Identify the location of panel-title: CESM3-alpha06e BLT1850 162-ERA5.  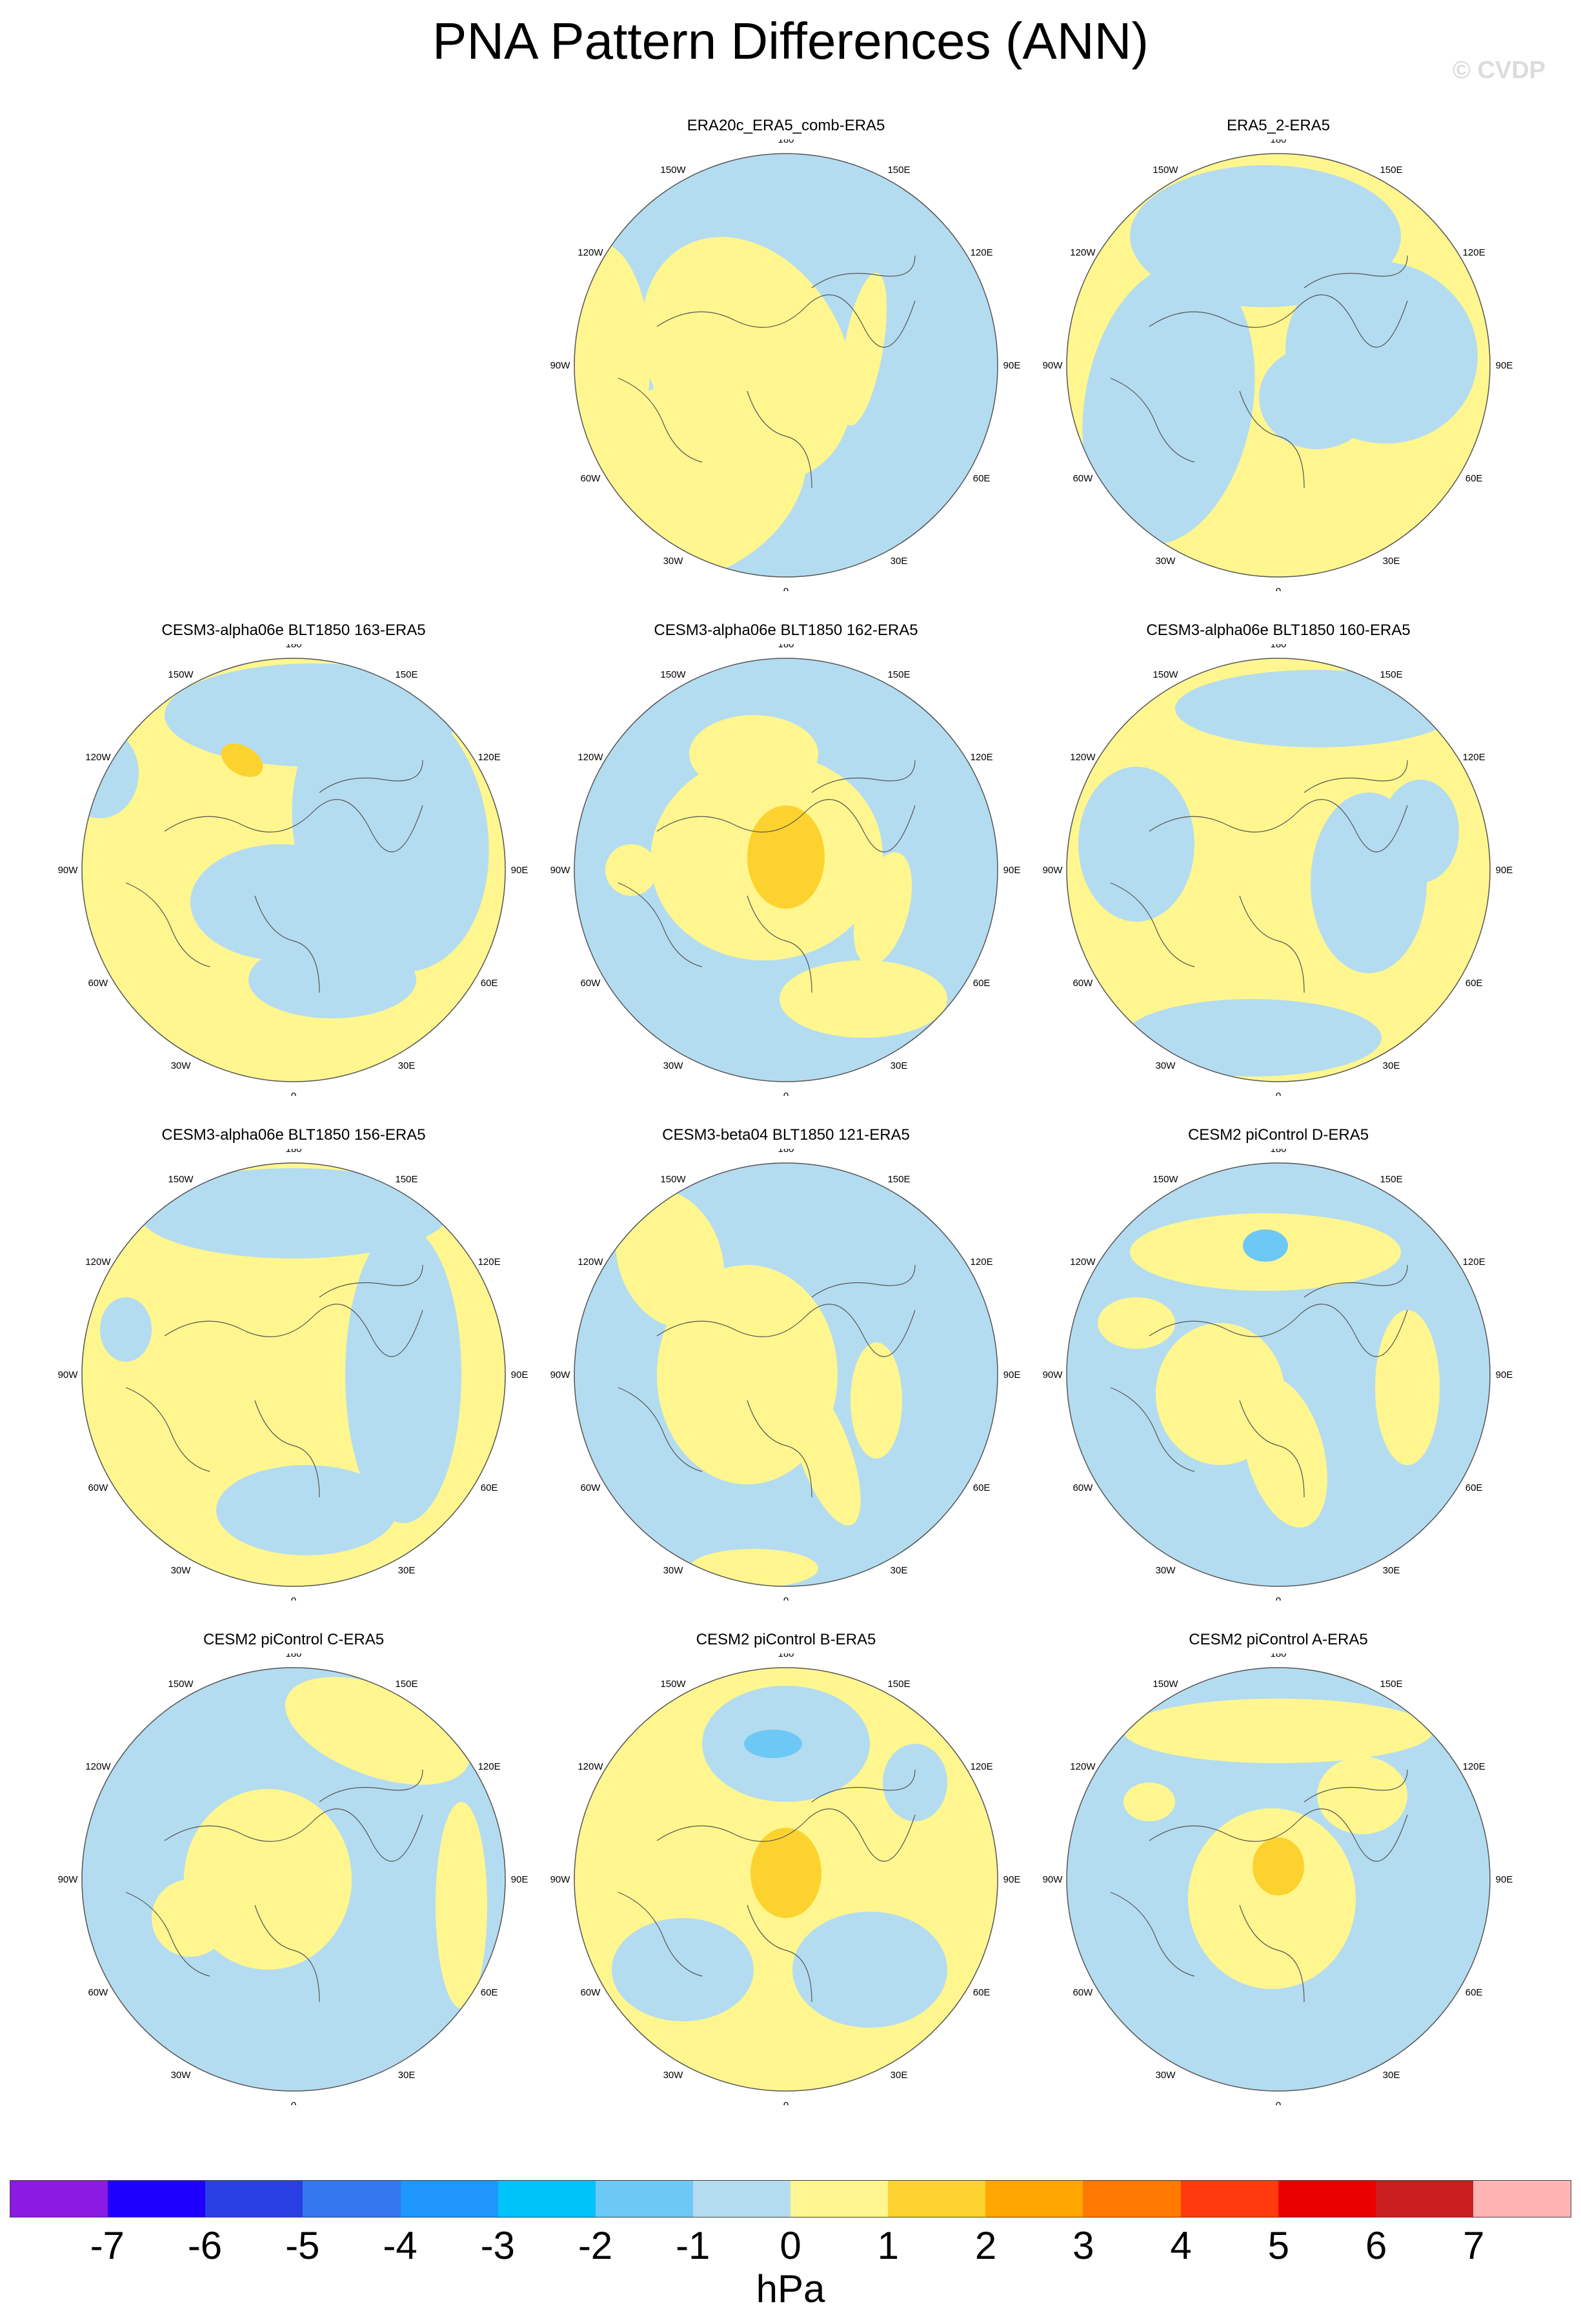
(786, 630).